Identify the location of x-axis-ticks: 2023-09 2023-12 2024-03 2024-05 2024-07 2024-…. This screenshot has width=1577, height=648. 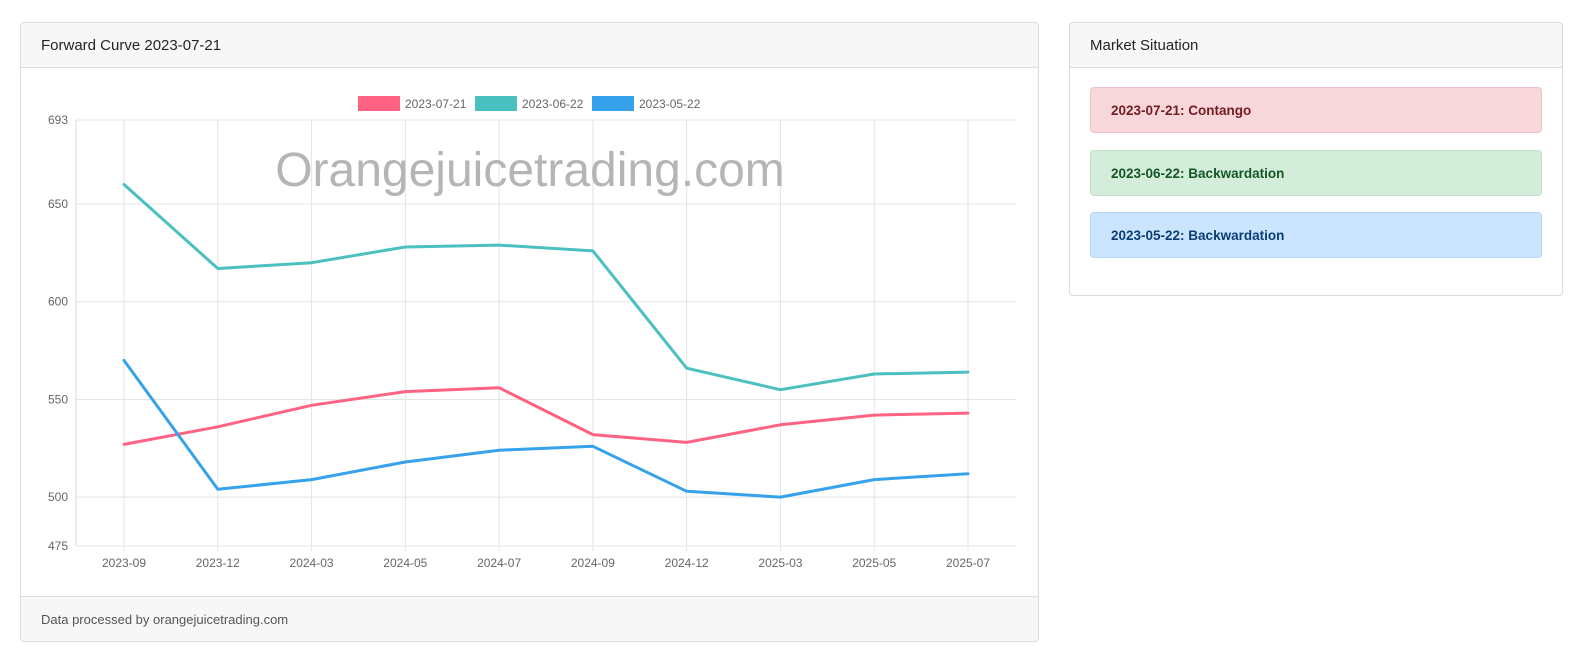
(546, 563).